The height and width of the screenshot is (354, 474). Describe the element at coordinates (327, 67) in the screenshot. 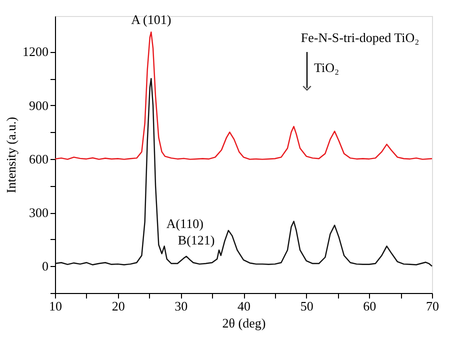

I see `annotation: TiO₂` at that location.